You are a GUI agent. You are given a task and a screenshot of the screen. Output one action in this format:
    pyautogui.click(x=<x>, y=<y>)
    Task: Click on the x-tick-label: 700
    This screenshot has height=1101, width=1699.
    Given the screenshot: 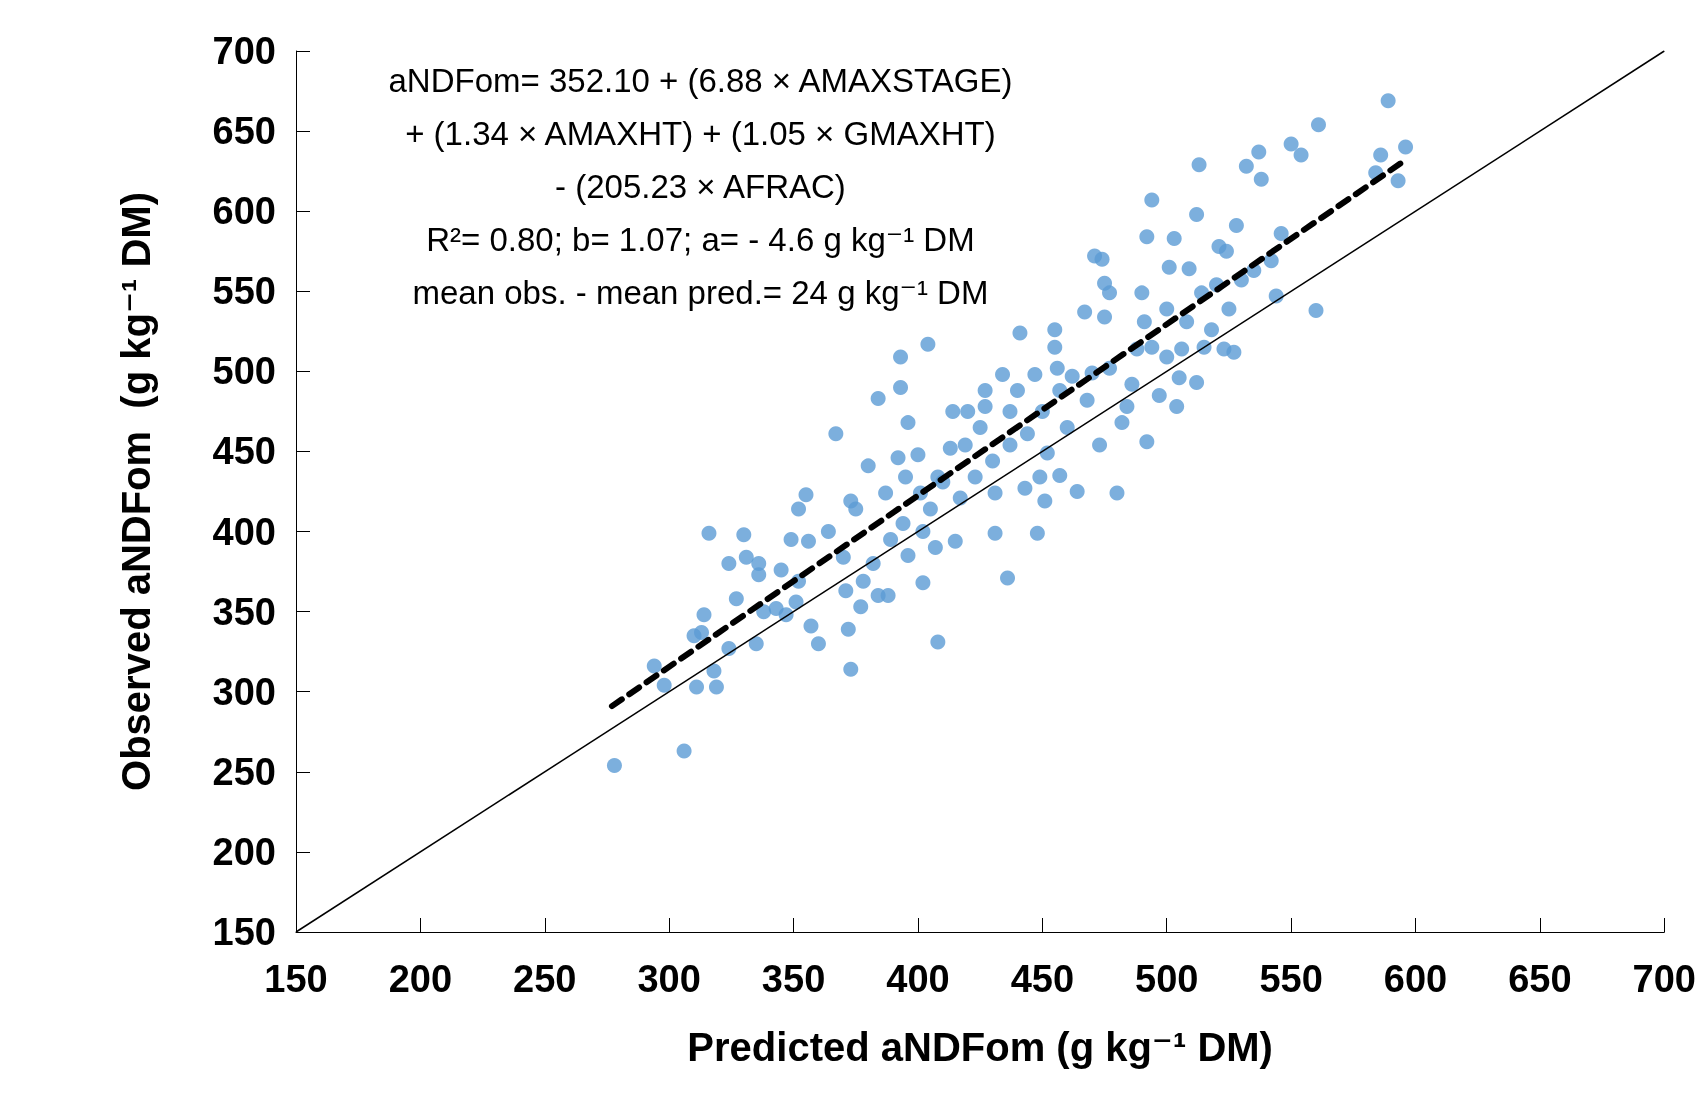 What is the action you would take?
    pyautogui.click(x=1664, y=979)
    